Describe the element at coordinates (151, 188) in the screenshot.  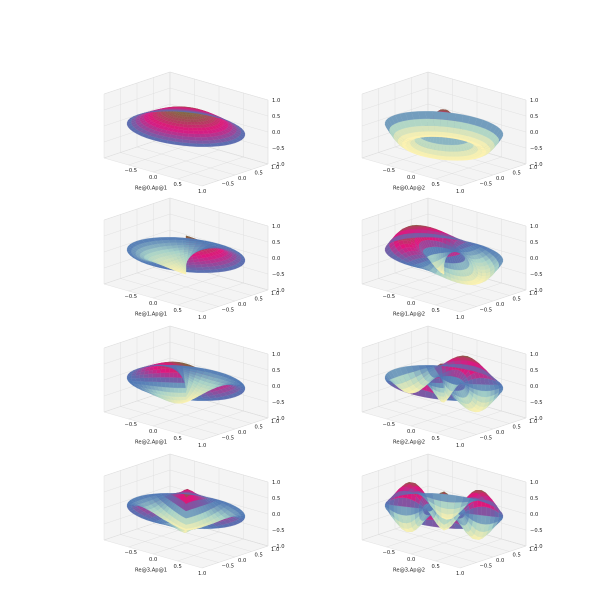
I see `x-axis-label: Re@0,Ap@1` at that location.